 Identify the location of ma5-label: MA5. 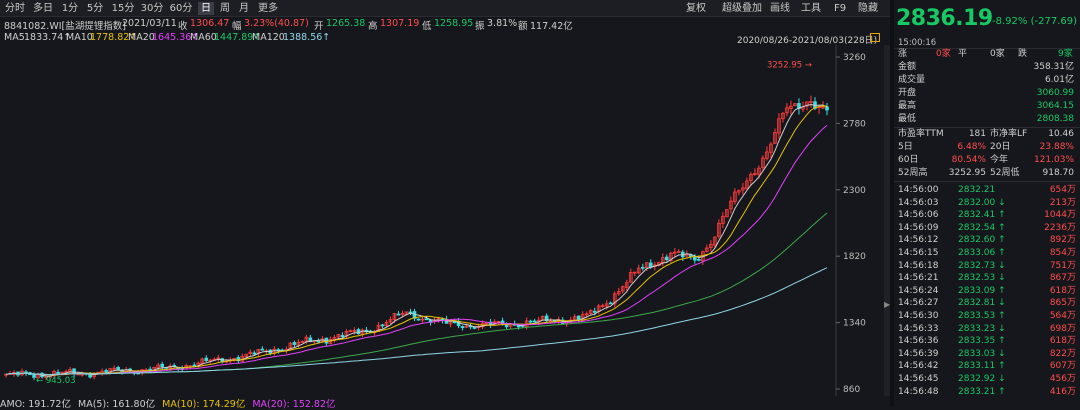
(14, 37).